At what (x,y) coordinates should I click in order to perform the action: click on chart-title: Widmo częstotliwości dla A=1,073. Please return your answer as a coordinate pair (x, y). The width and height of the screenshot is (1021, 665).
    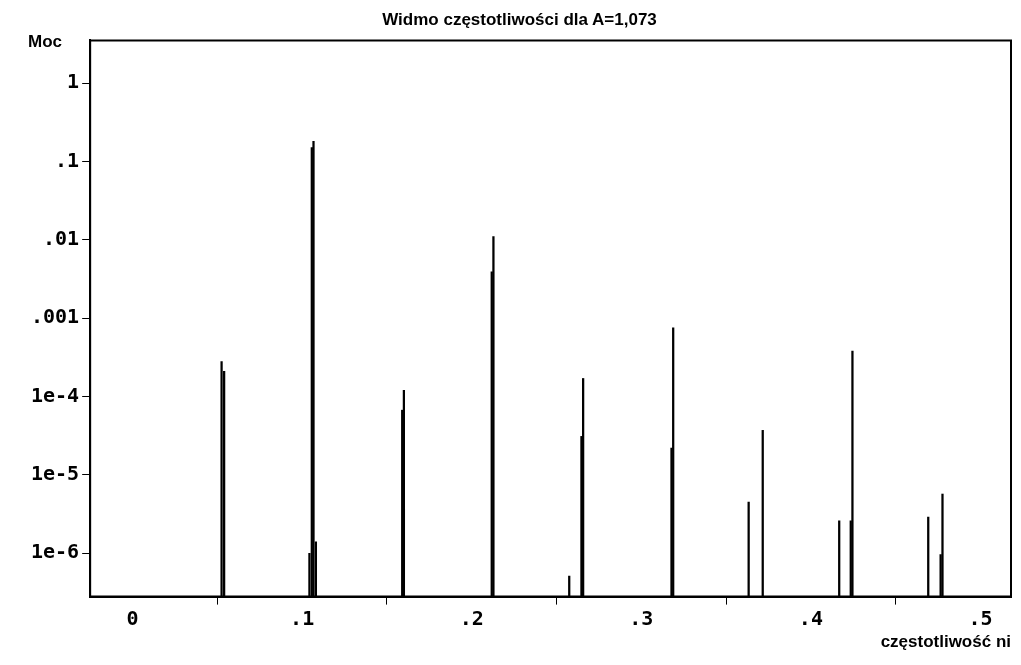
    Looking at the image, I should click on (519, 19).